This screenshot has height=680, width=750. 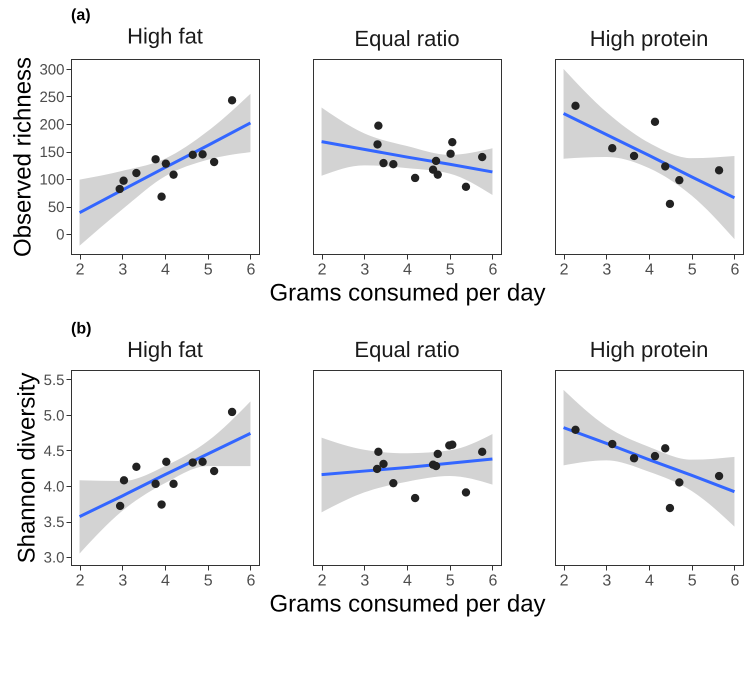 I want to click on text: (a), so click(x=81, y=15).